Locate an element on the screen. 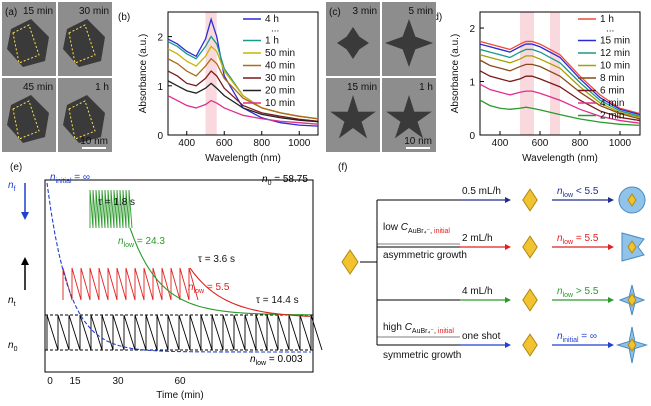  n-low-label: nlow = 24.3 is located at coordinates (141, 242).